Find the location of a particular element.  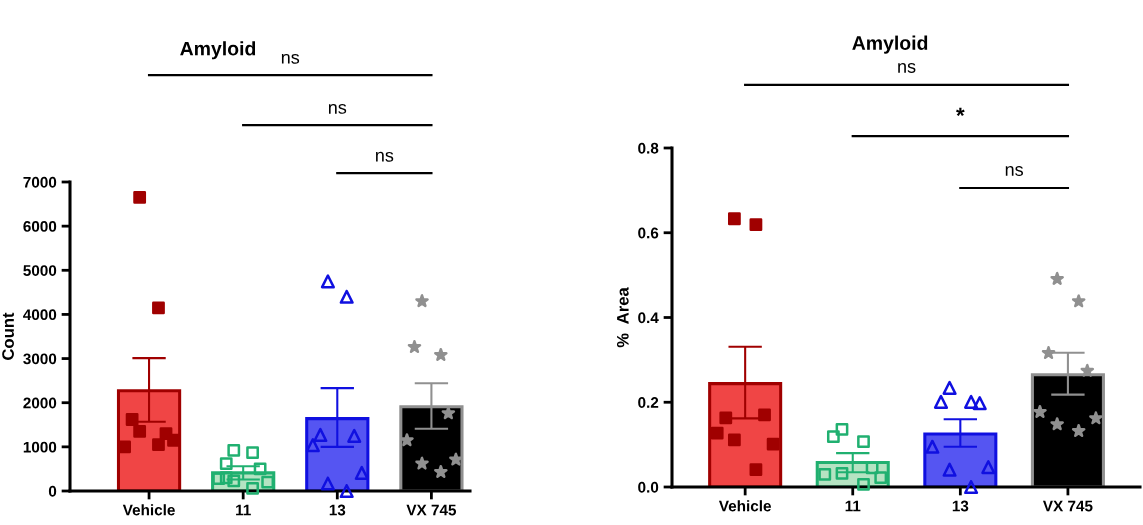

y-tick-label: 5000 is located at coordinates (40, 270).